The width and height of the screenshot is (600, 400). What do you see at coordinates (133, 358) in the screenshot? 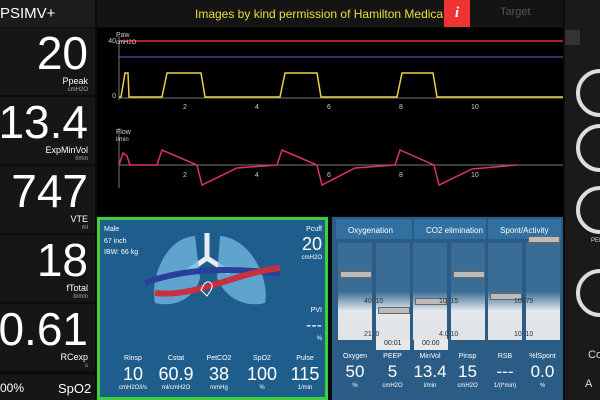
I see `param-name: Rinsp` at bounding box center [133, 358].